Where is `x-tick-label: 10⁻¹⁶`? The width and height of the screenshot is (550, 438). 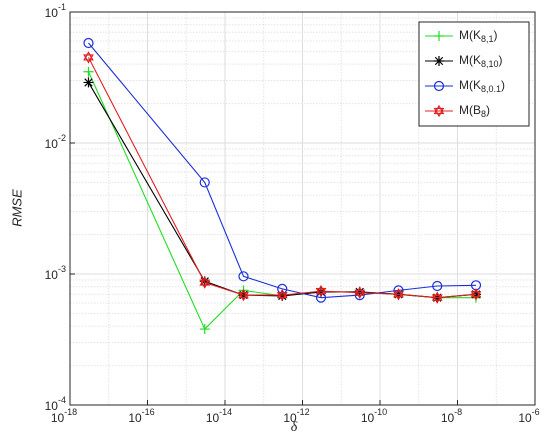 x-tick-label: 10⁻¹⁶ is located at coordinates (141, 416).